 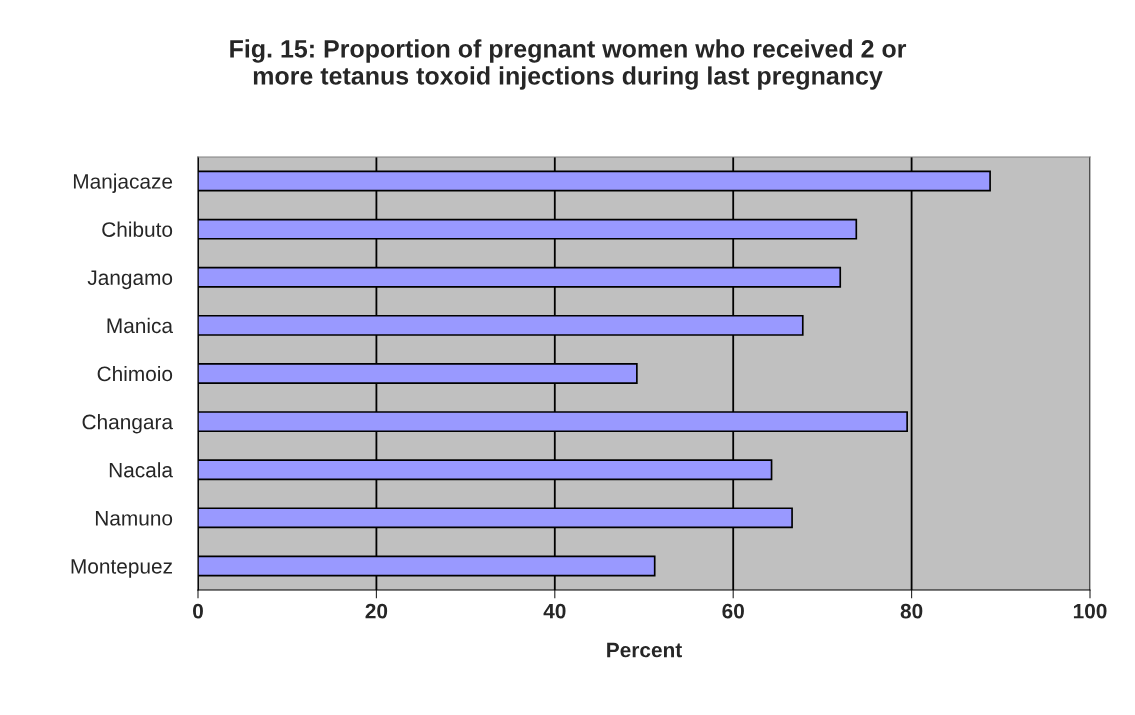 I want to click on chart-title: Fig. 15: Proportion of pregnant women who received 2 or more tetanus toxoid injections during last pregnancy, so click(x=568, y=64).